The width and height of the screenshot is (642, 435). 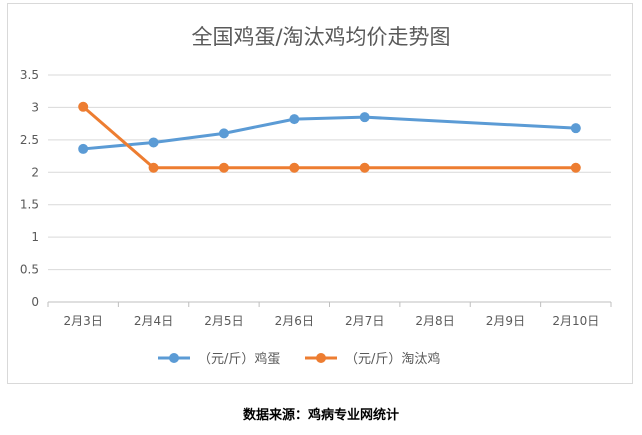 I want to click on source-note: 数据来源：鸡病专业网统计, so click(x=320, y=415).